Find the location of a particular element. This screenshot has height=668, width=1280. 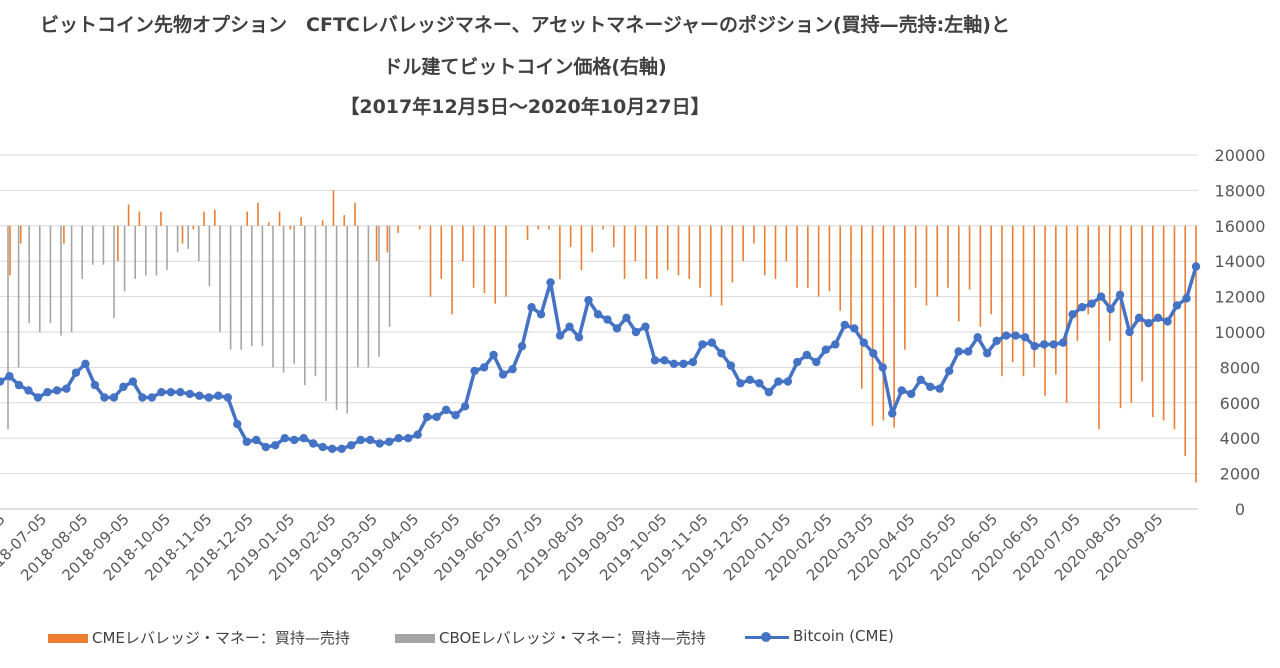

y-tick-label: 10000 is located at coordinates (1240, 332).